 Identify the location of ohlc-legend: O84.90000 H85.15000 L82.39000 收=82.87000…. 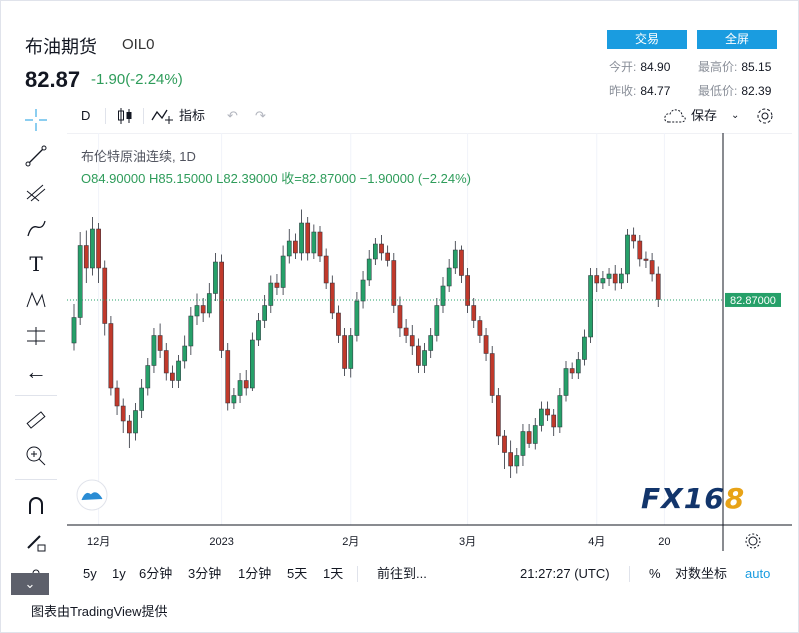
(276, 178).